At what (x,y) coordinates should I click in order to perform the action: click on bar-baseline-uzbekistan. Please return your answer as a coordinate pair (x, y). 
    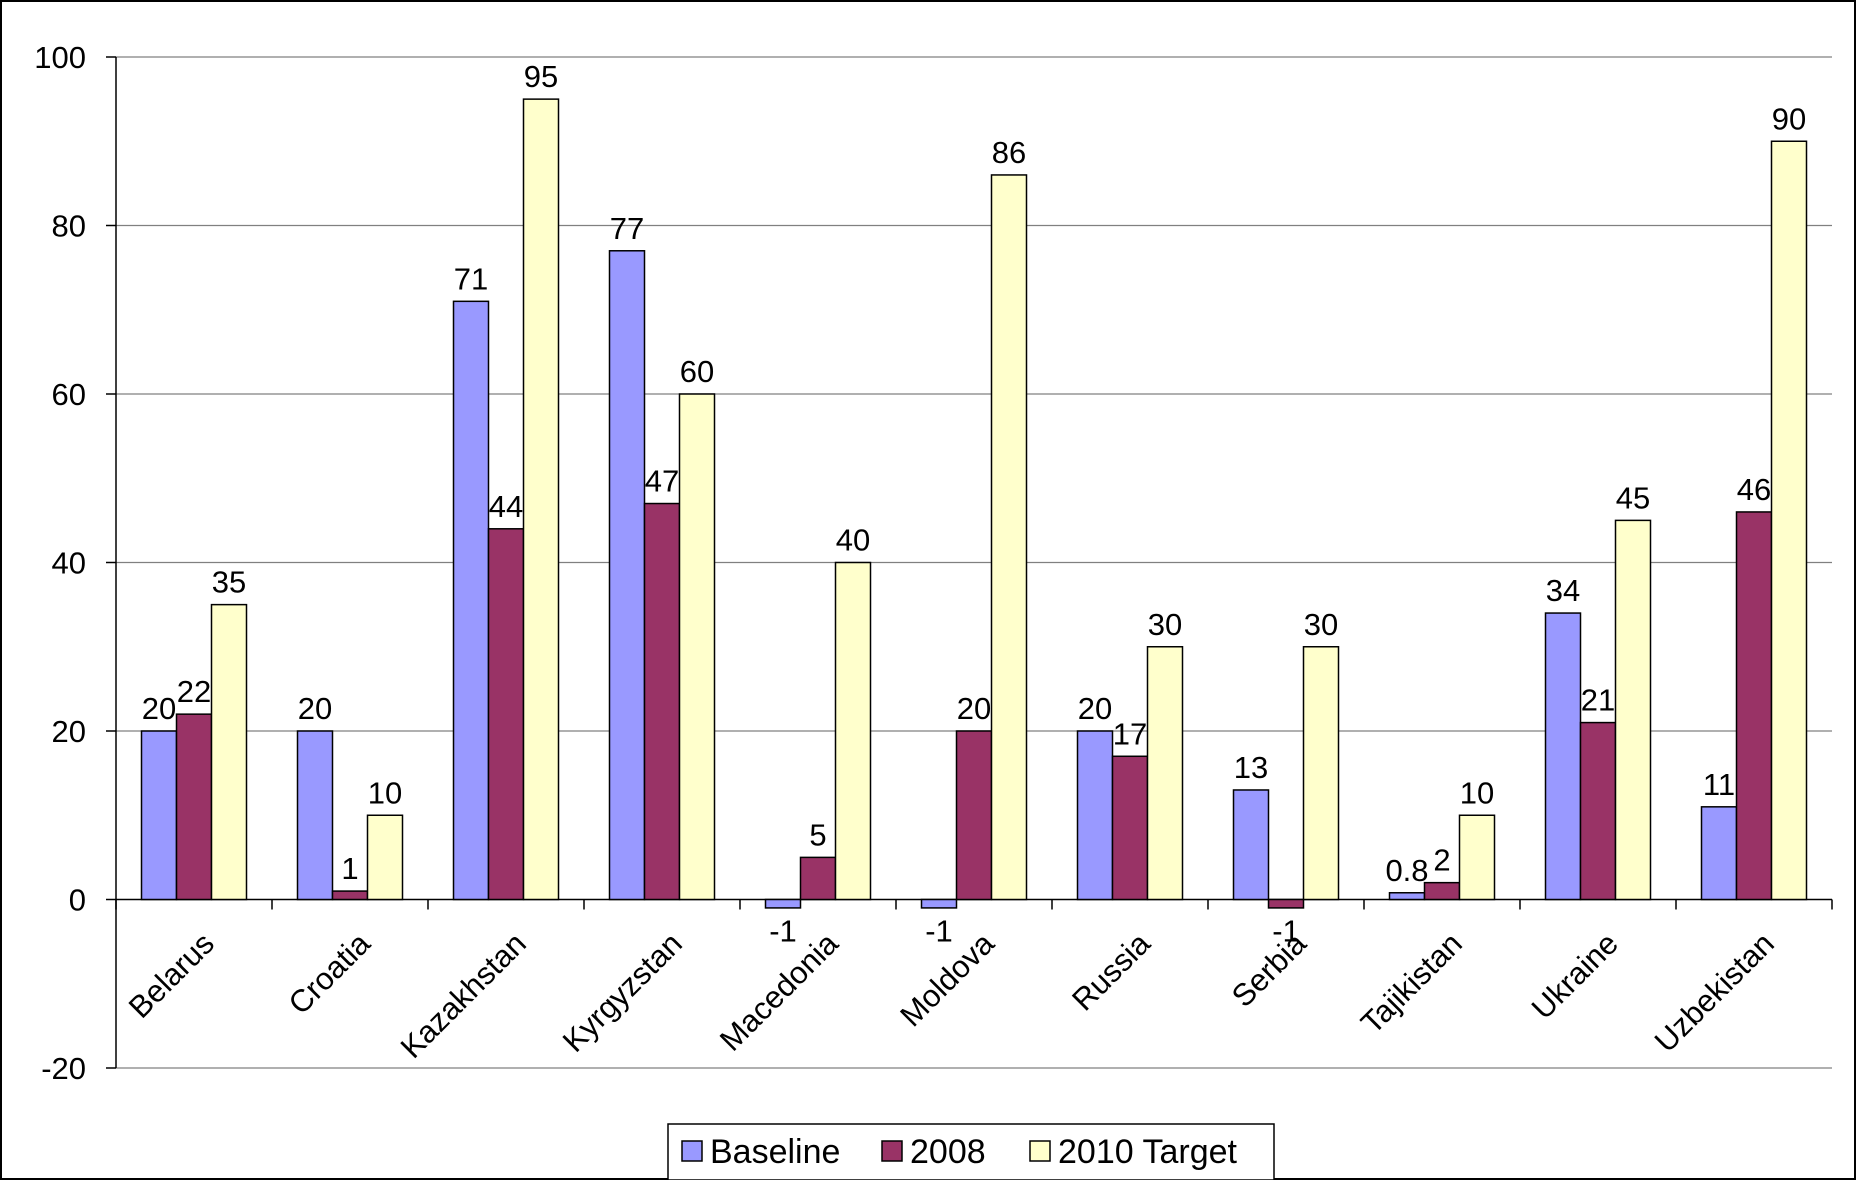
    Looking at the image, I should click on (1719, 853).